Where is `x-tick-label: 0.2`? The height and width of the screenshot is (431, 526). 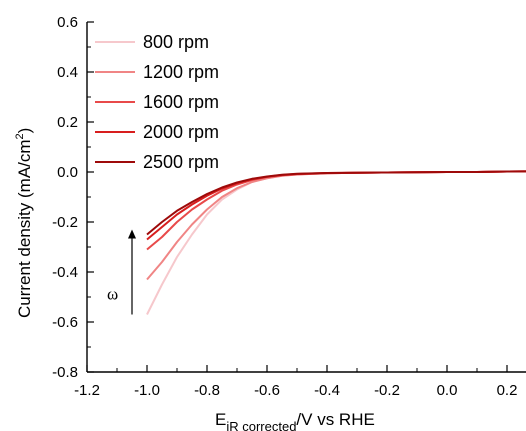
x-tick-label: 0.2 is located at coordinates (507, 390).